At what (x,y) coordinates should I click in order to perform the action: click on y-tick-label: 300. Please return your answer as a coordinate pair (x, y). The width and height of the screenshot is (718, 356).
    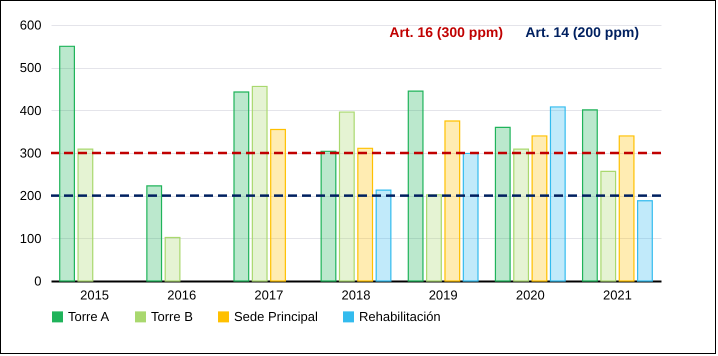
    Looking at the image, I should click on (31, 153).